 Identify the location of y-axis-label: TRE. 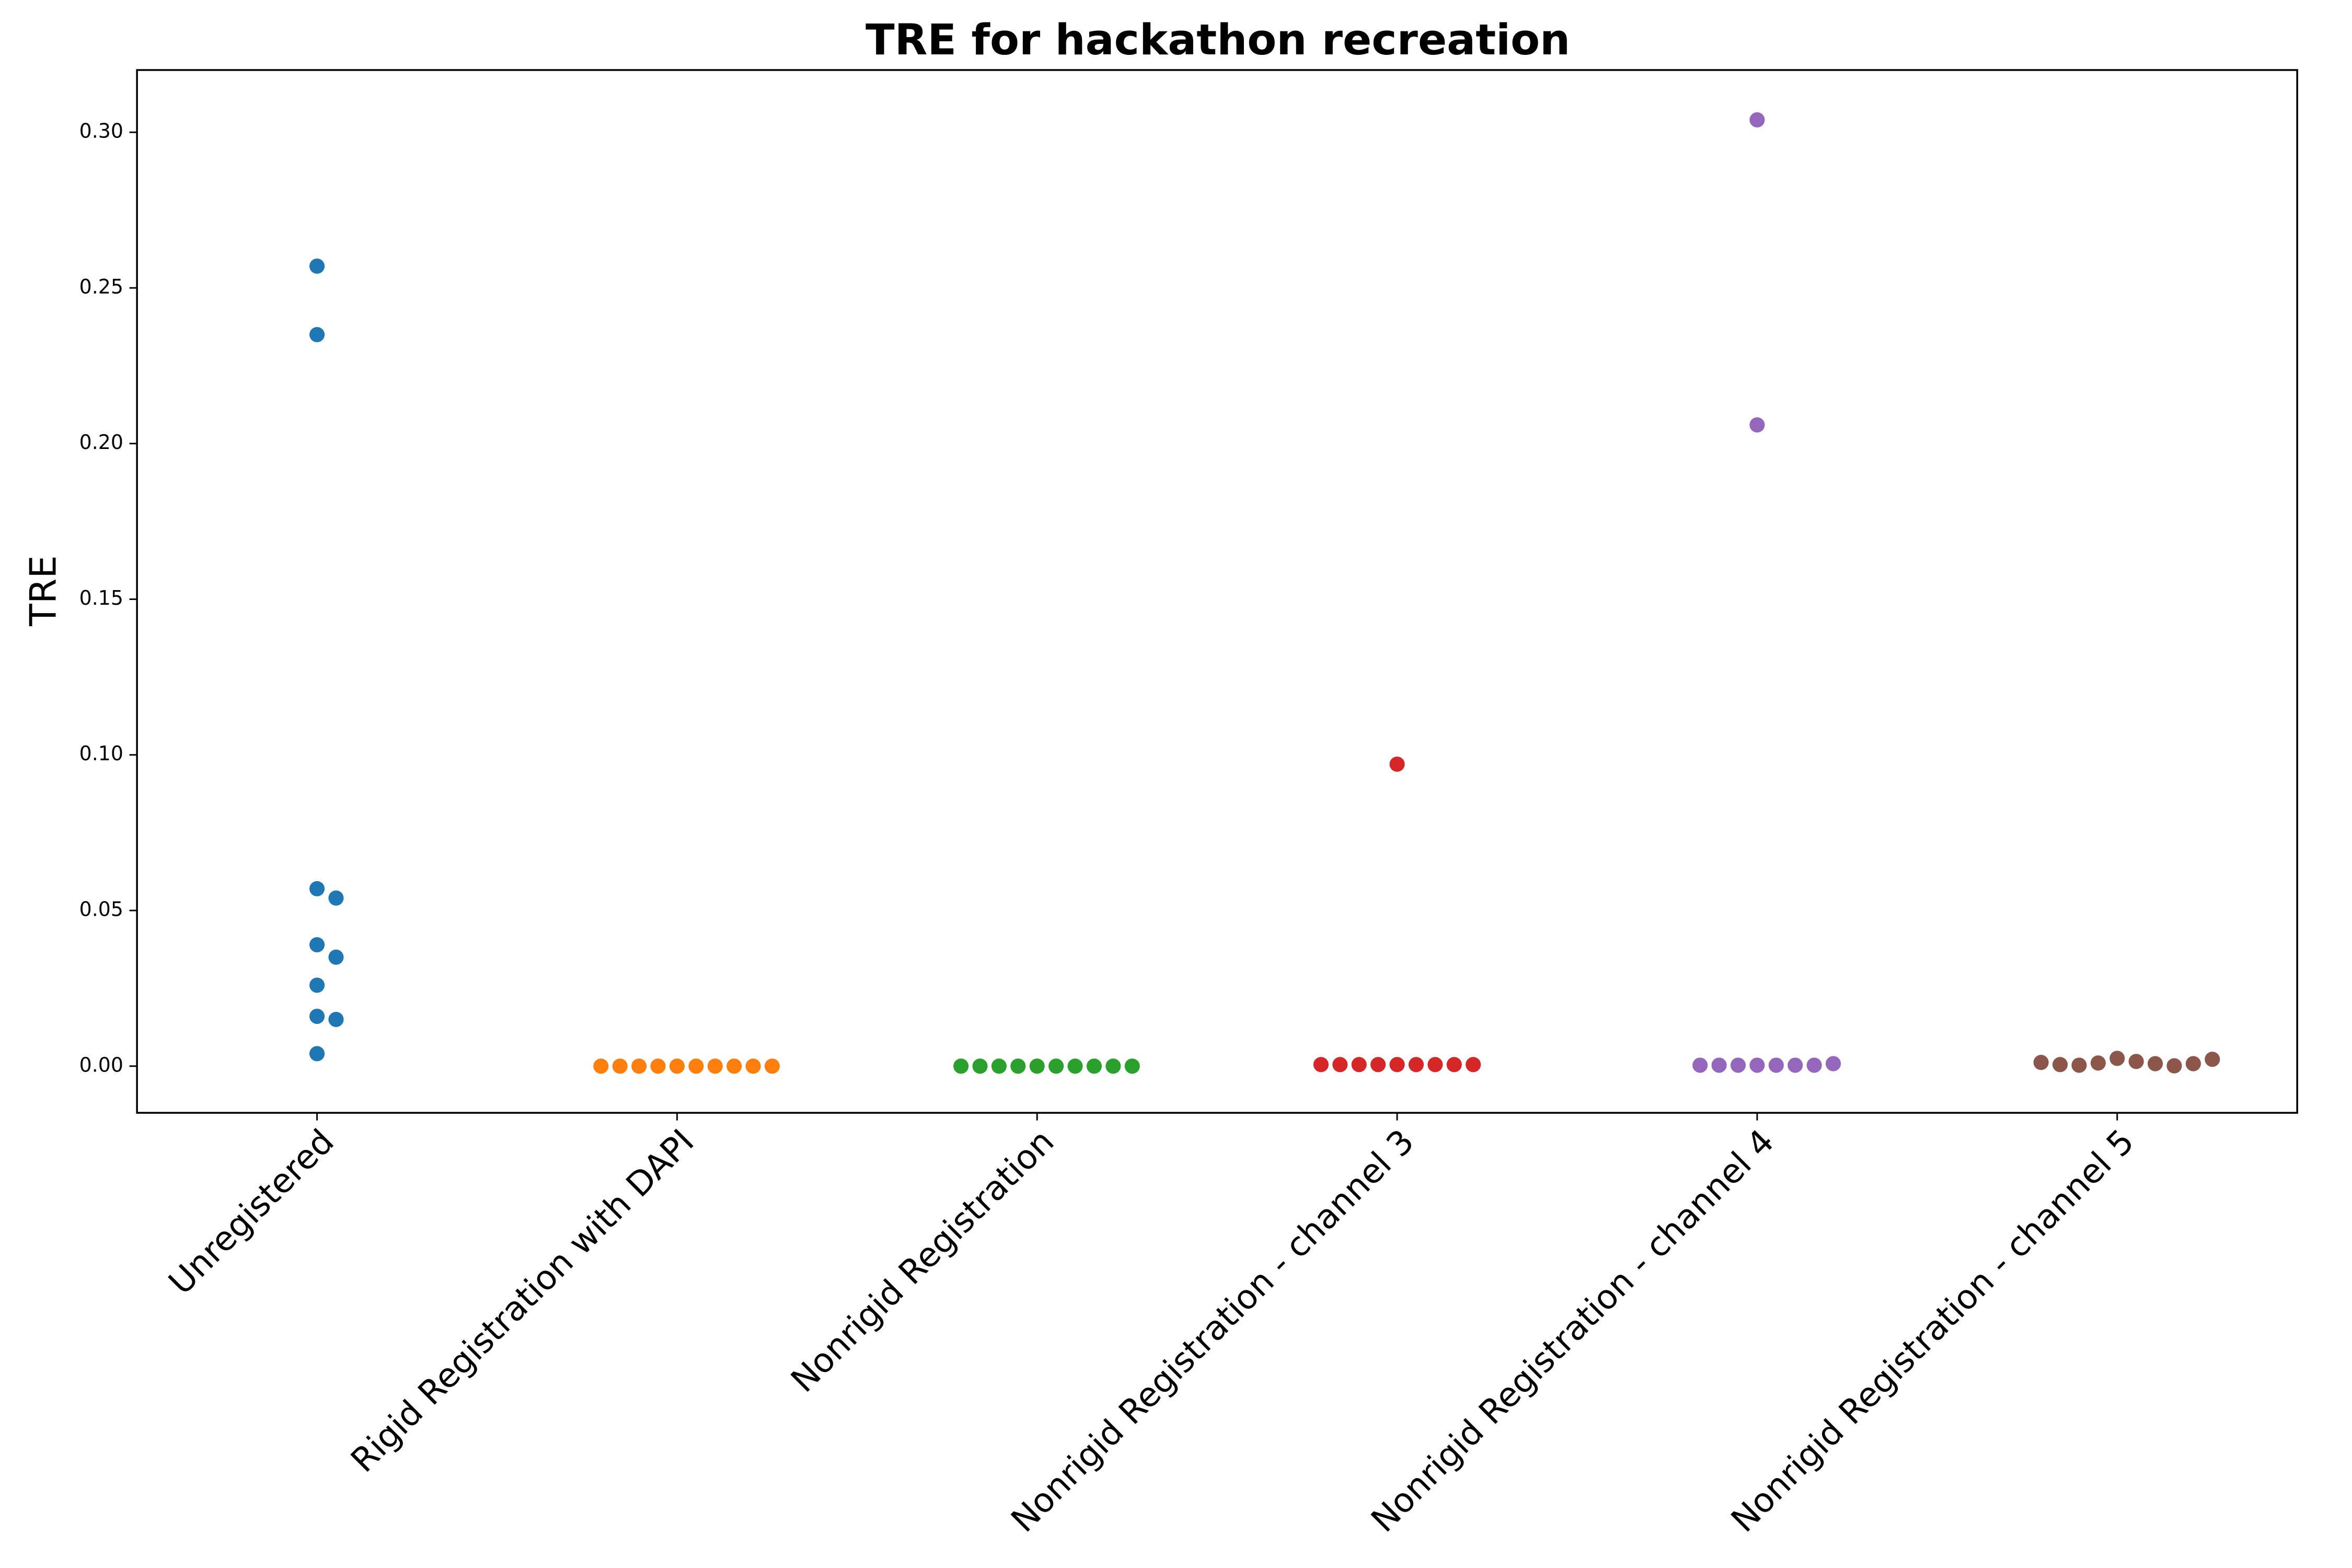
(43, 590).